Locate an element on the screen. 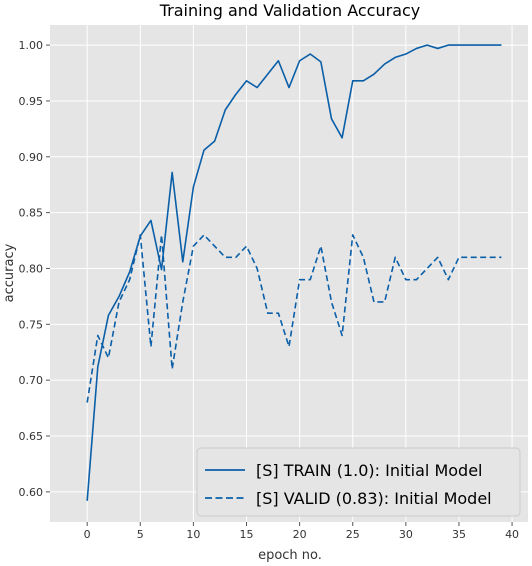 The image size is (532, 566). legend-train-label: [S] TRAIN (1.0): Initial Model is located at coordinates (369, 470).